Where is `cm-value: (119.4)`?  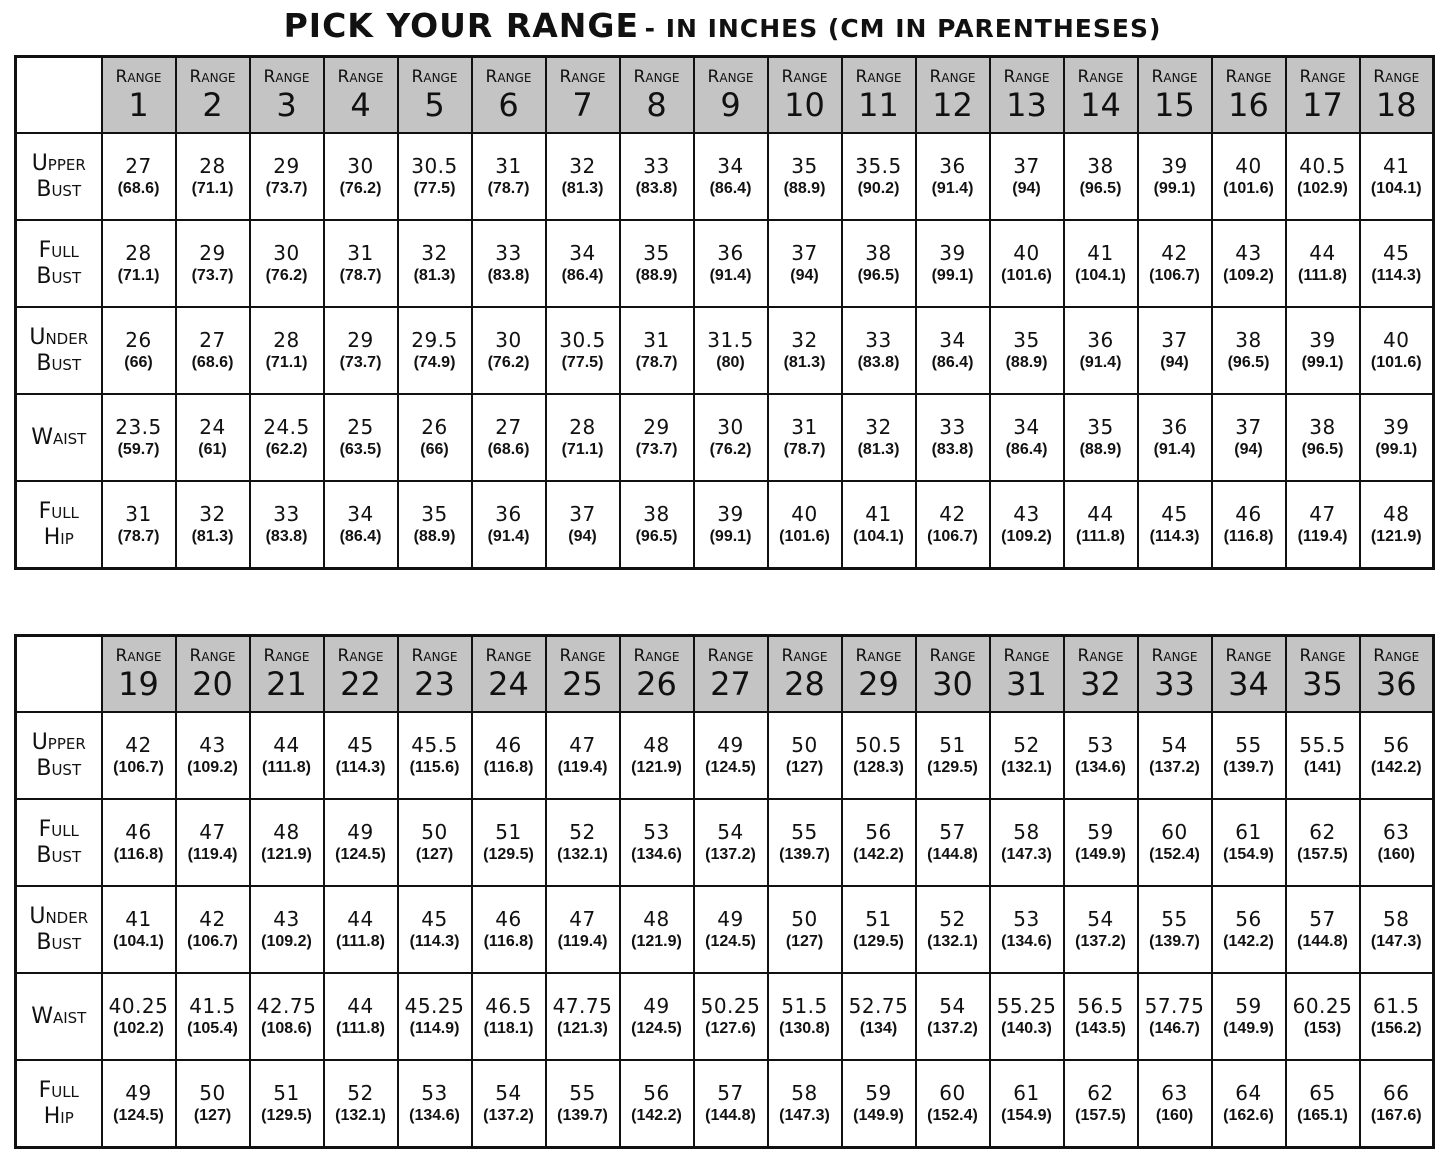 cm-value: (119.4) is located at coordinates (212, 854).